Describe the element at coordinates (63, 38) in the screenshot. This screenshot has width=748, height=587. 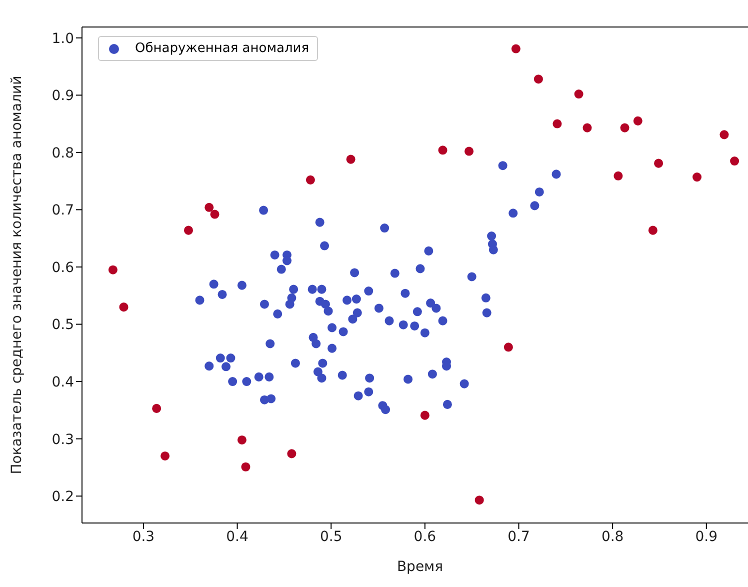
I see `y-tick-label: 1.0` at that location.